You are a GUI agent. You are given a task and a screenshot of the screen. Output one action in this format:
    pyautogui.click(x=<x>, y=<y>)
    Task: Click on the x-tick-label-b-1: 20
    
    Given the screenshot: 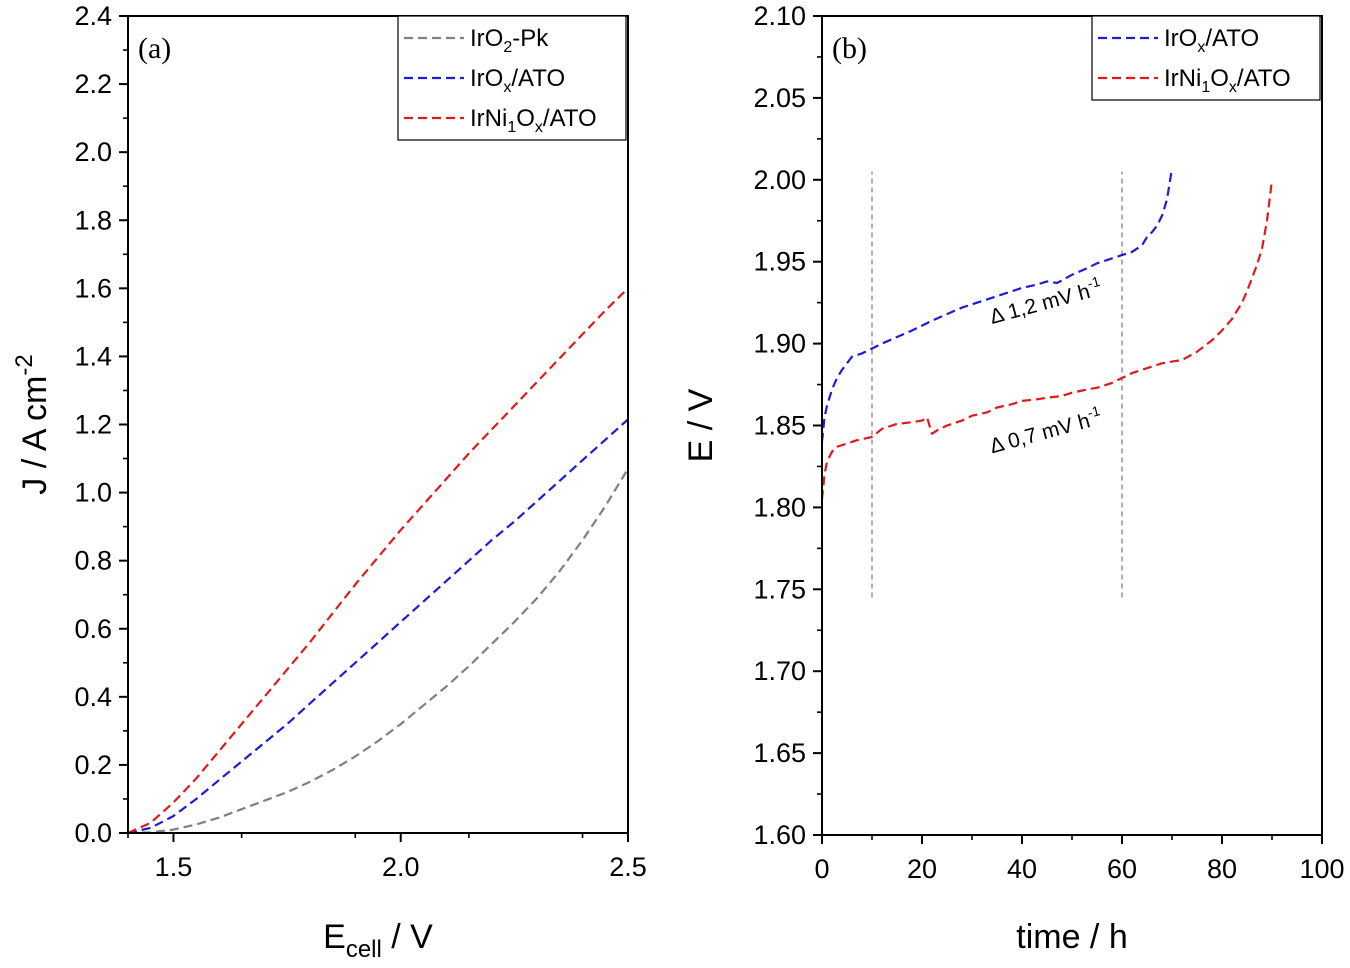 What is the action you would take?
    pyautogui.click(x=922, y=869)
    